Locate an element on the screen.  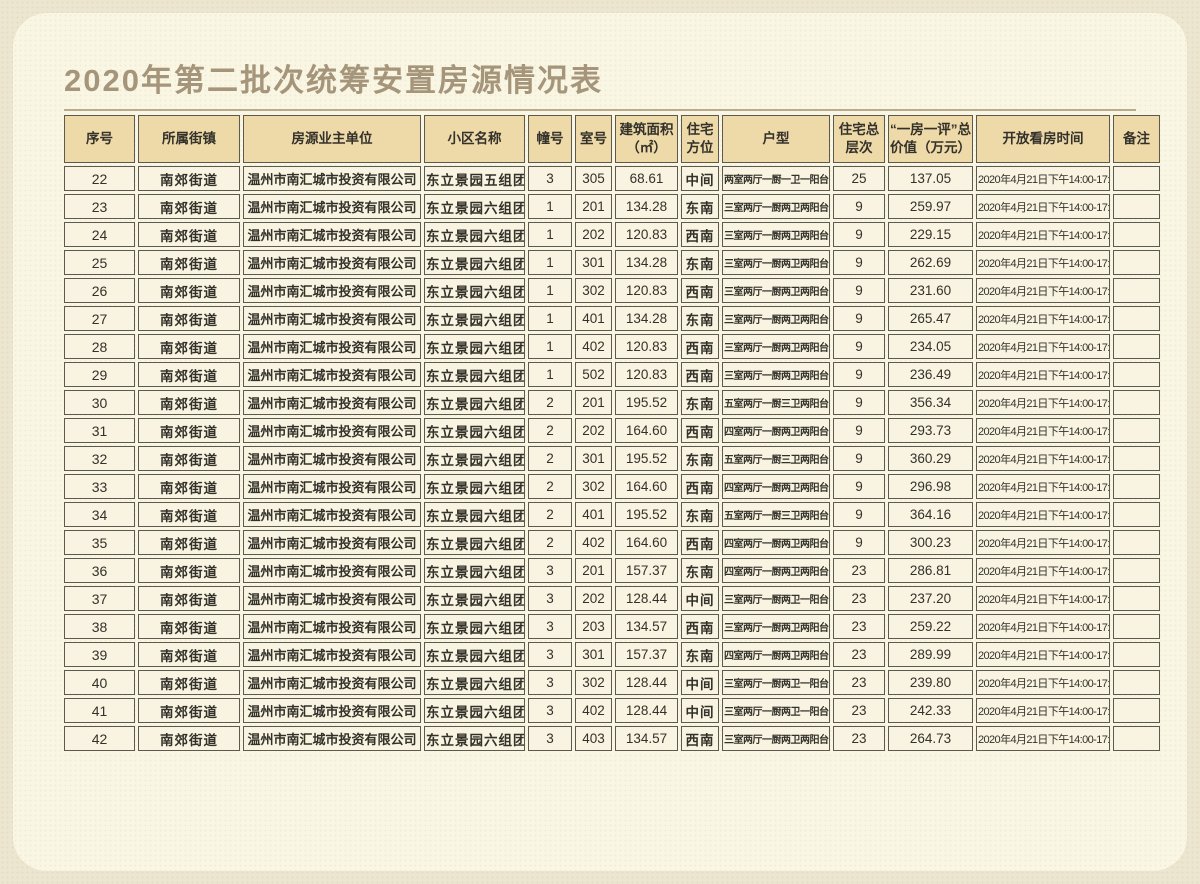
table-cell: 37 is located at coordinates (99, 598).